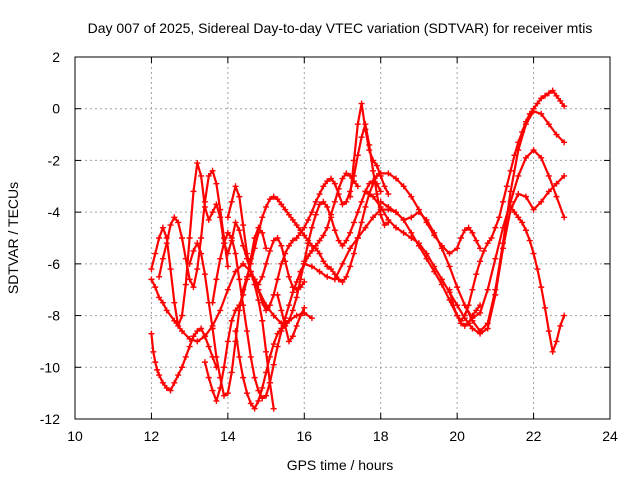  What do you see at coordinates (304, 436) in the screenshot?
I see `x-tick-label: 16` at bounding box center [304, 436].